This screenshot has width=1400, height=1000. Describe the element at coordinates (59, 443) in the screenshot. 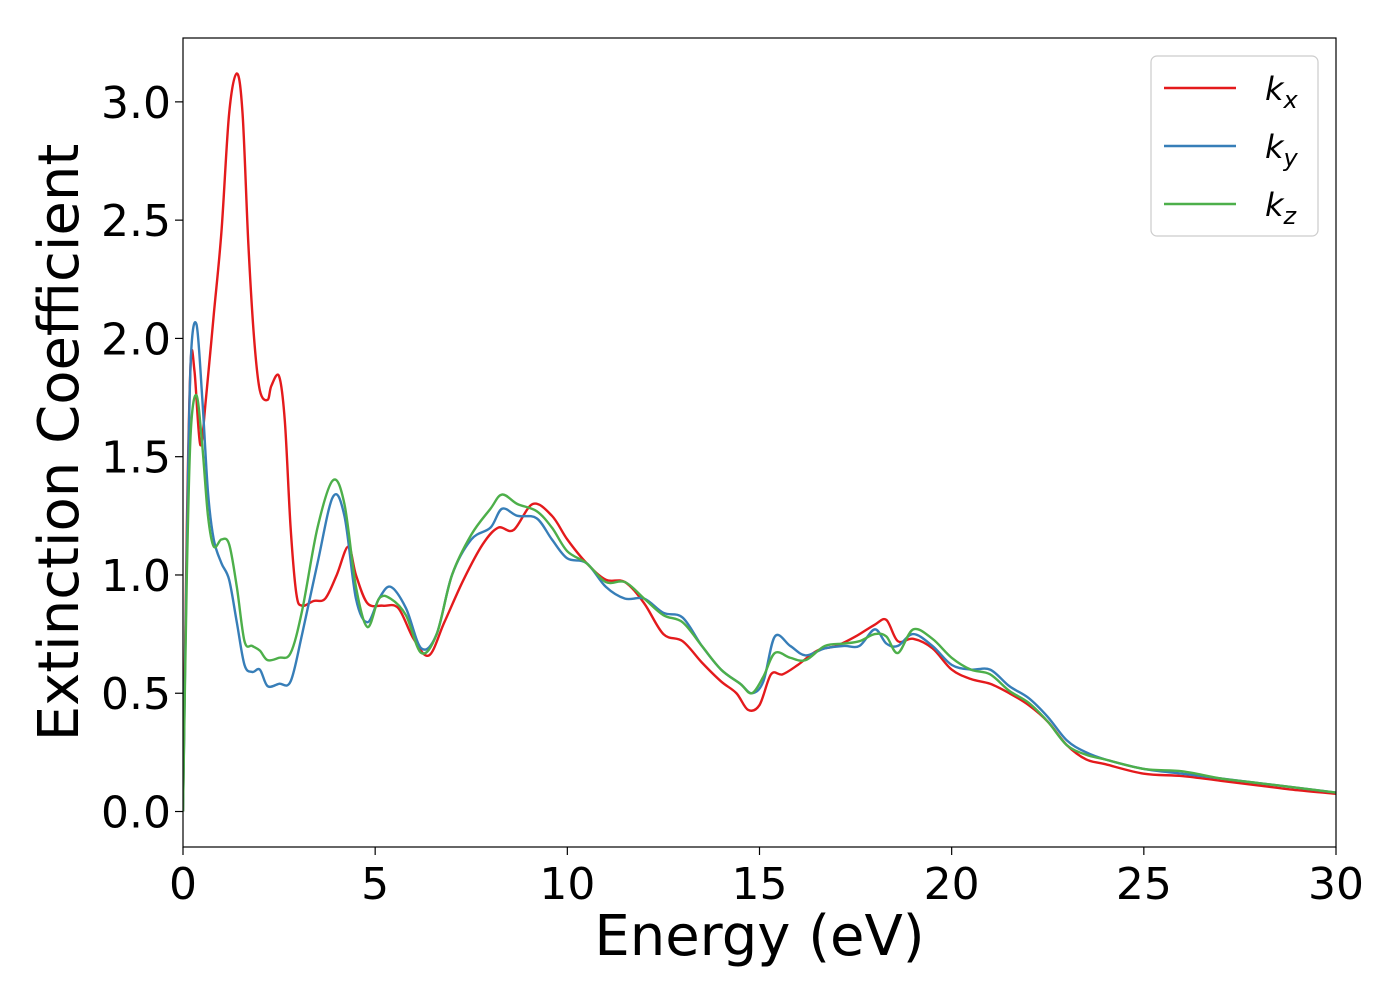

I see `y-axis-title: Extinction Coefficient` at that location.